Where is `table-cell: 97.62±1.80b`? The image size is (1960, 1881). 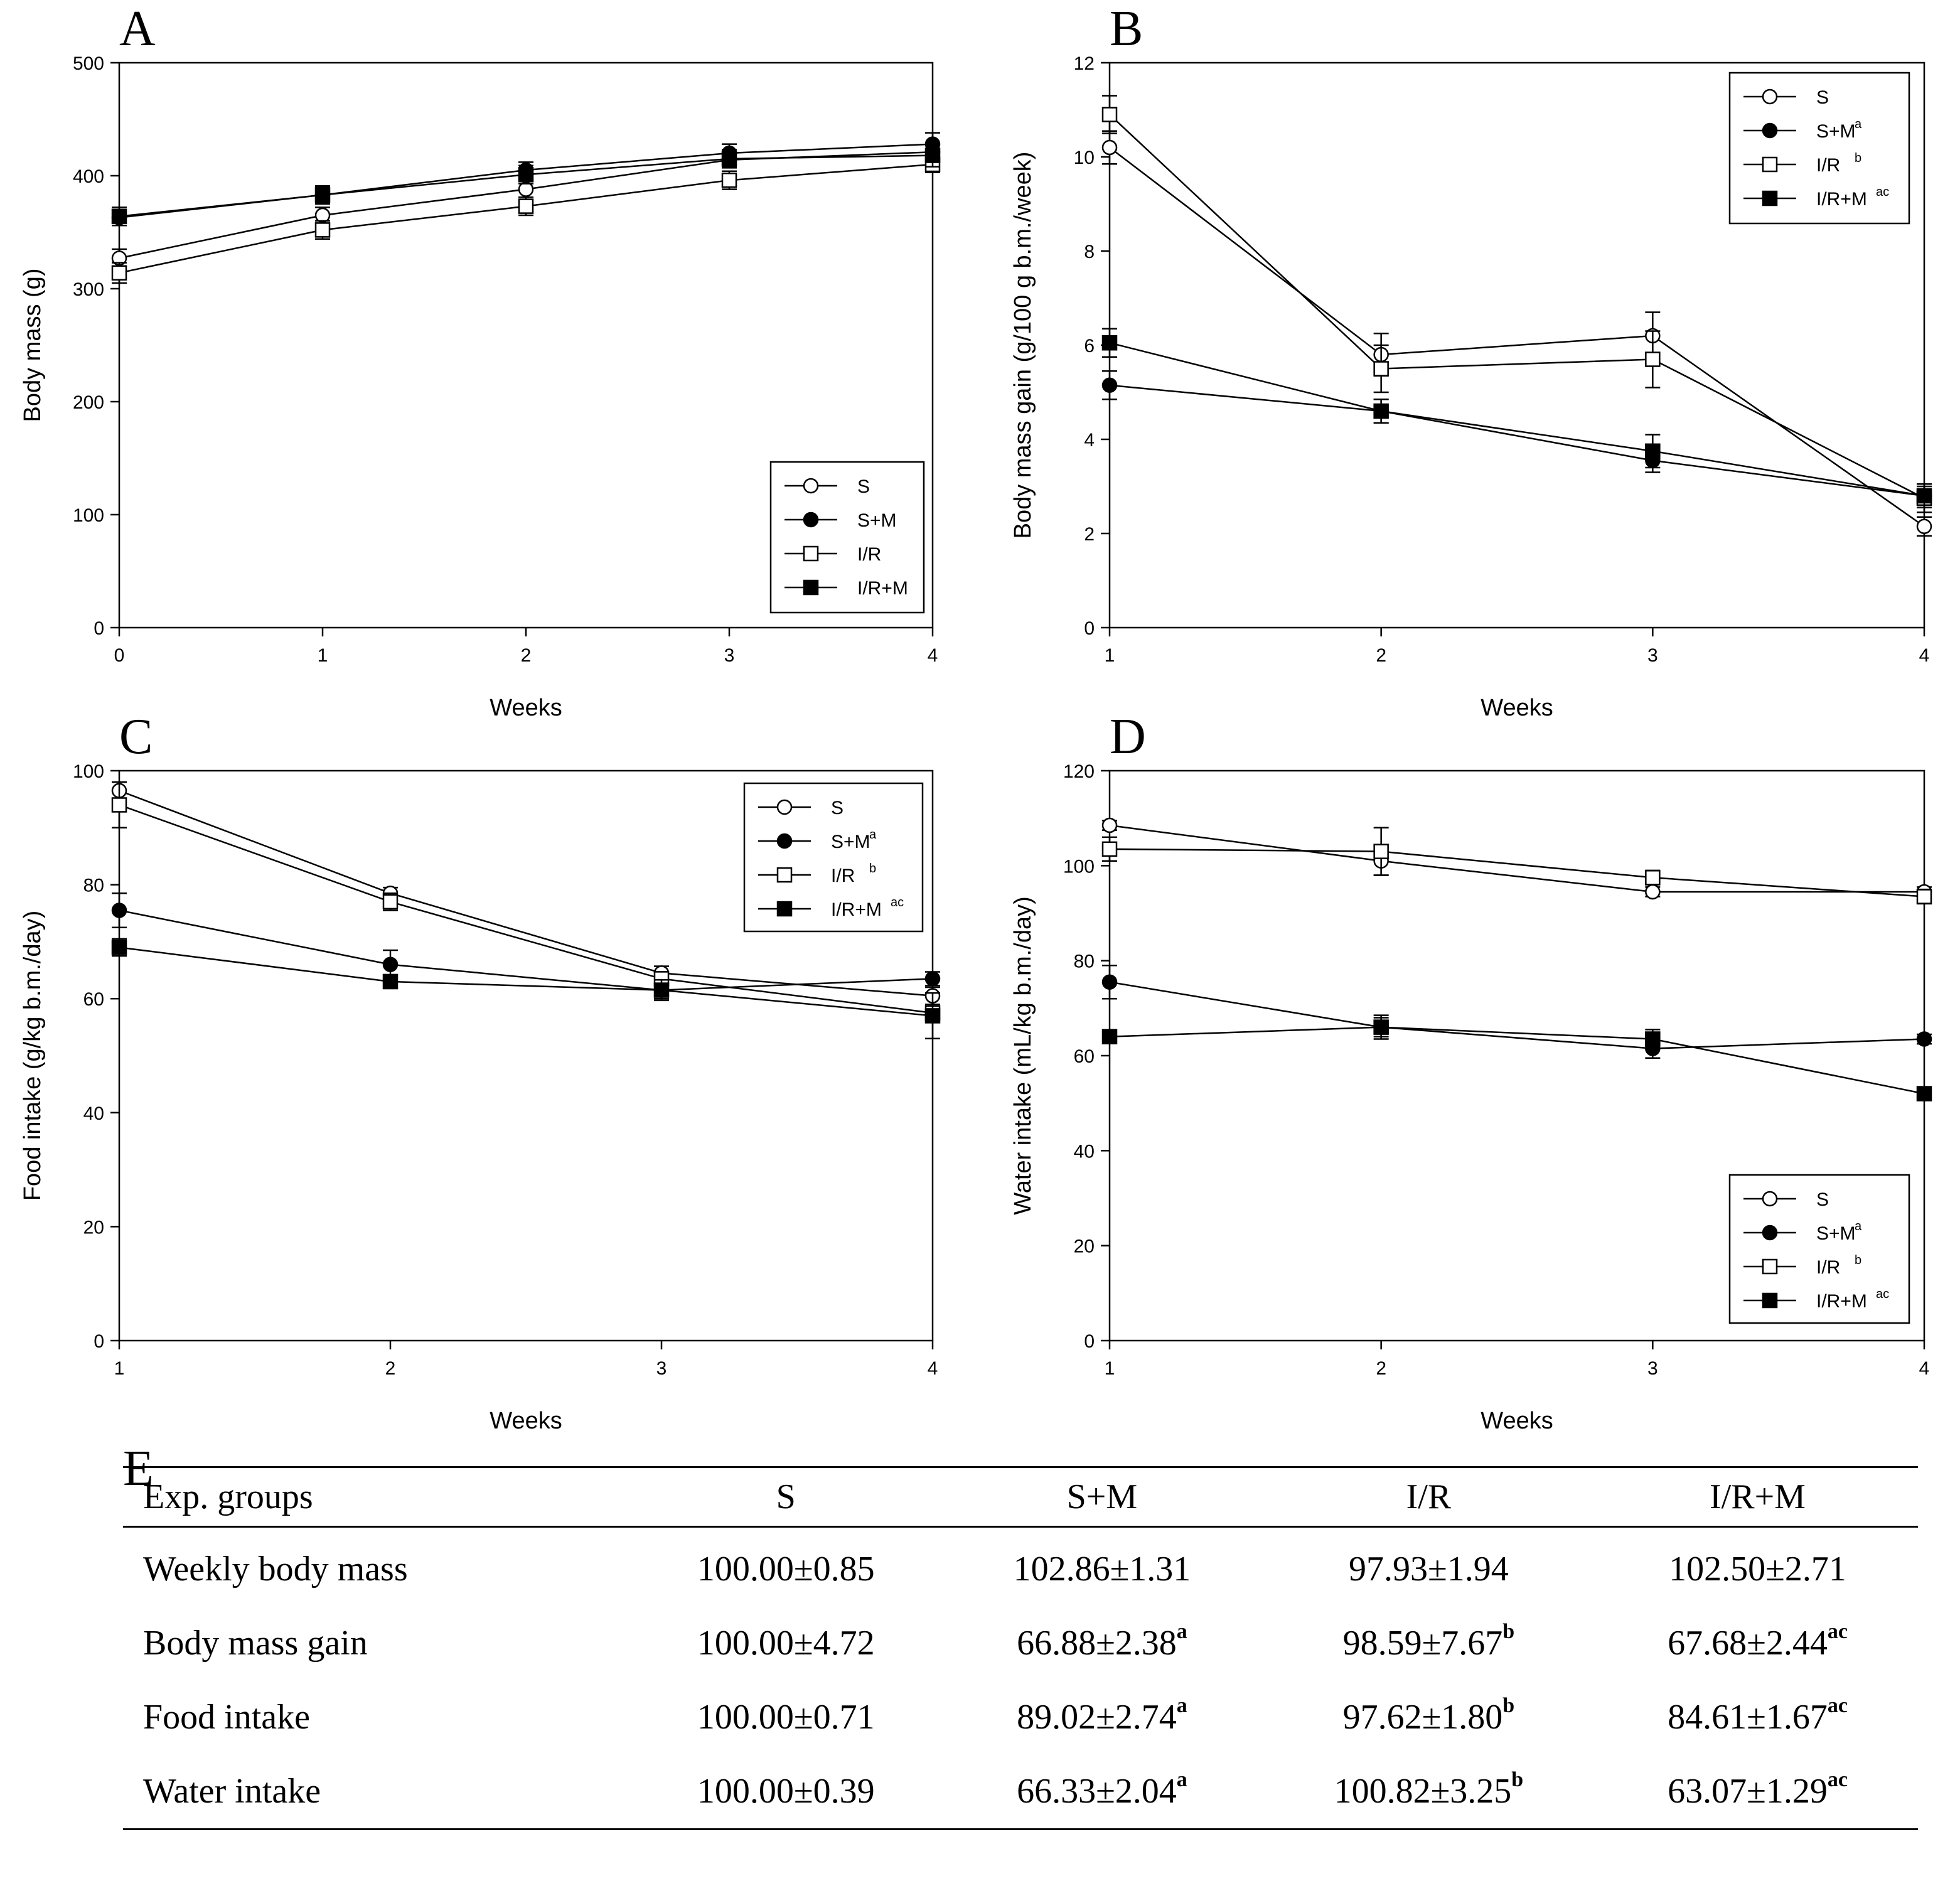 table-cell: 97.62±1.80b is located at coordinates (1428, 1715).